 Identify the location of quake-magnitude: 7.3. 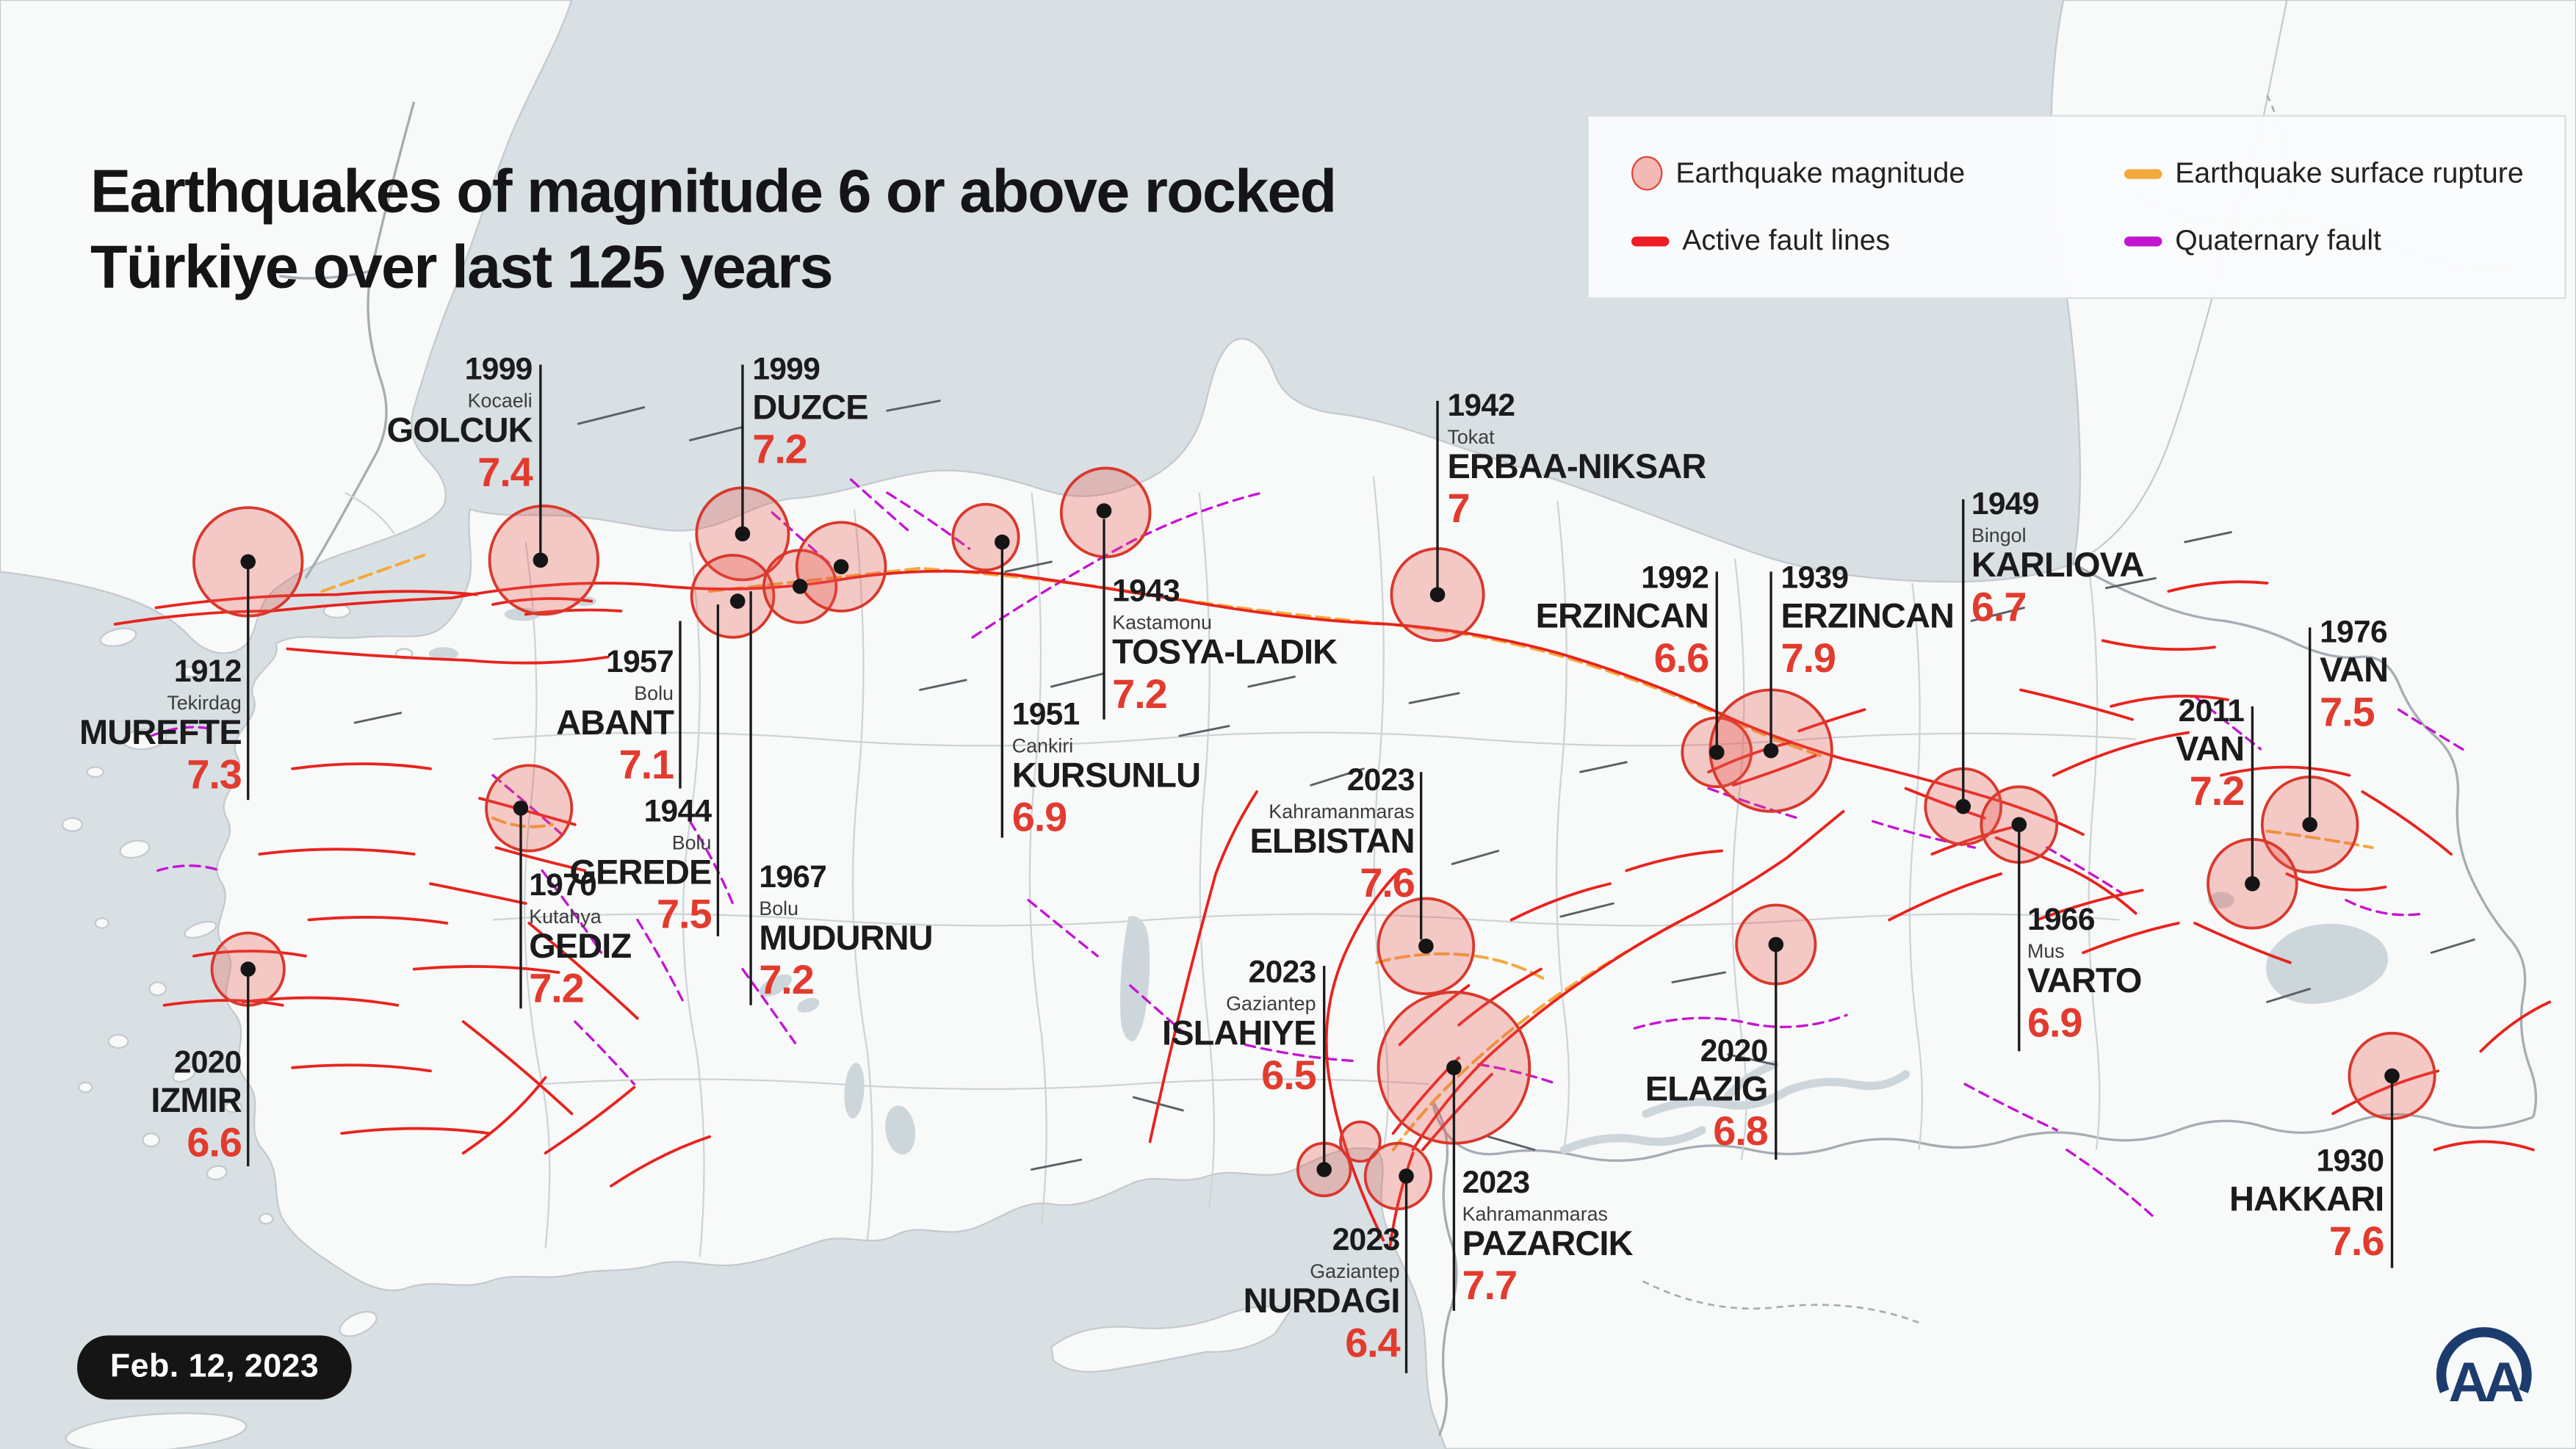
(215, 775).